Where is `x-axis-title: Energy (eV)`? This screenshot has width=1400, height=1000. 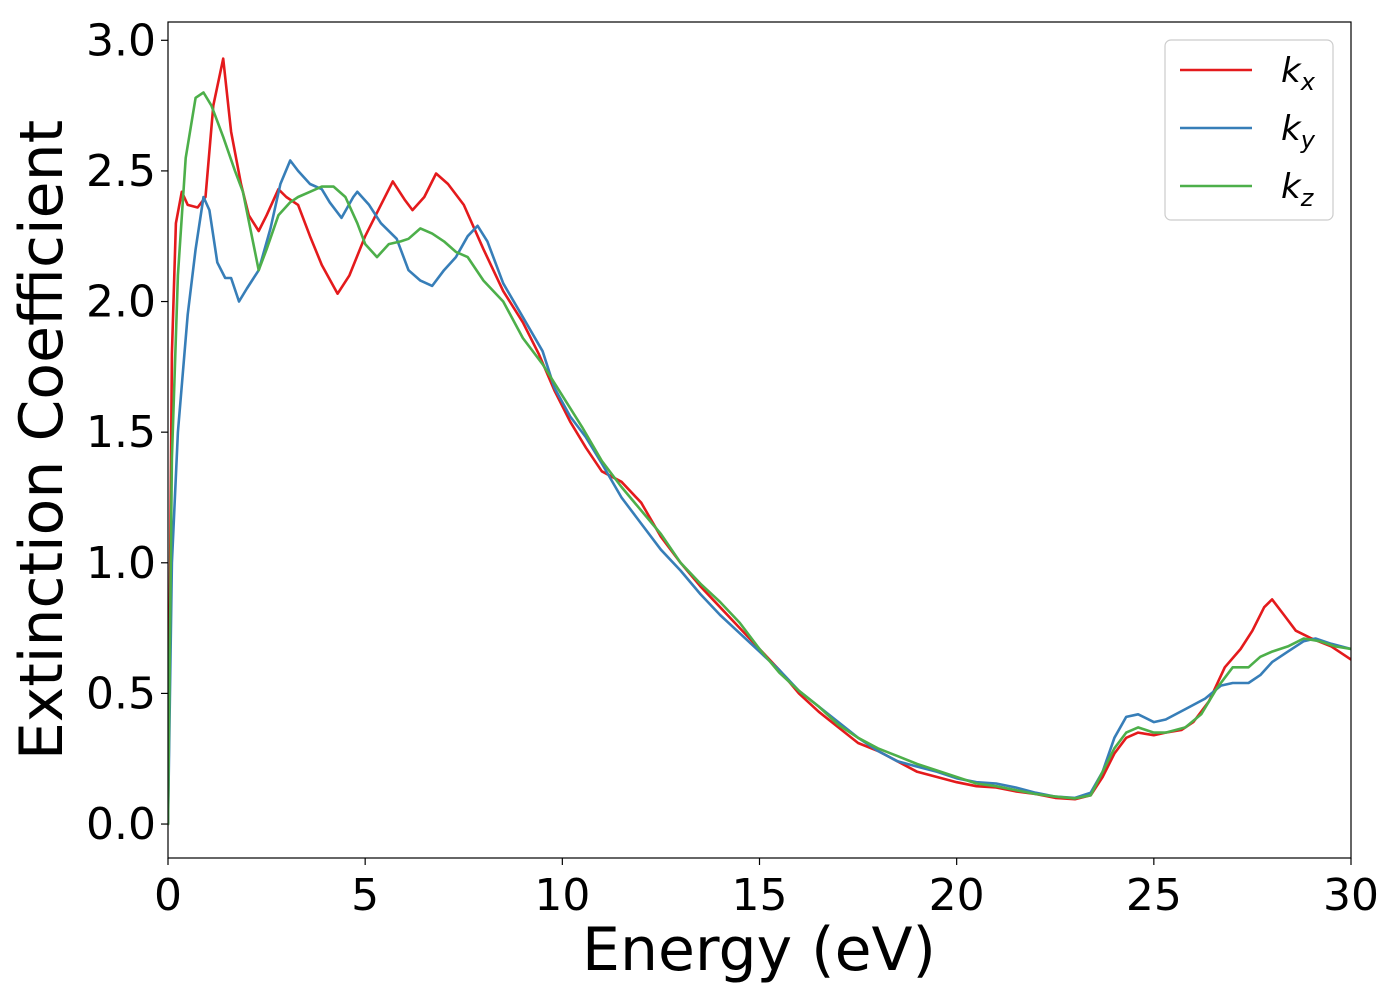 x-axis-title: Energy (eV) is located at coordinates (759, 950).